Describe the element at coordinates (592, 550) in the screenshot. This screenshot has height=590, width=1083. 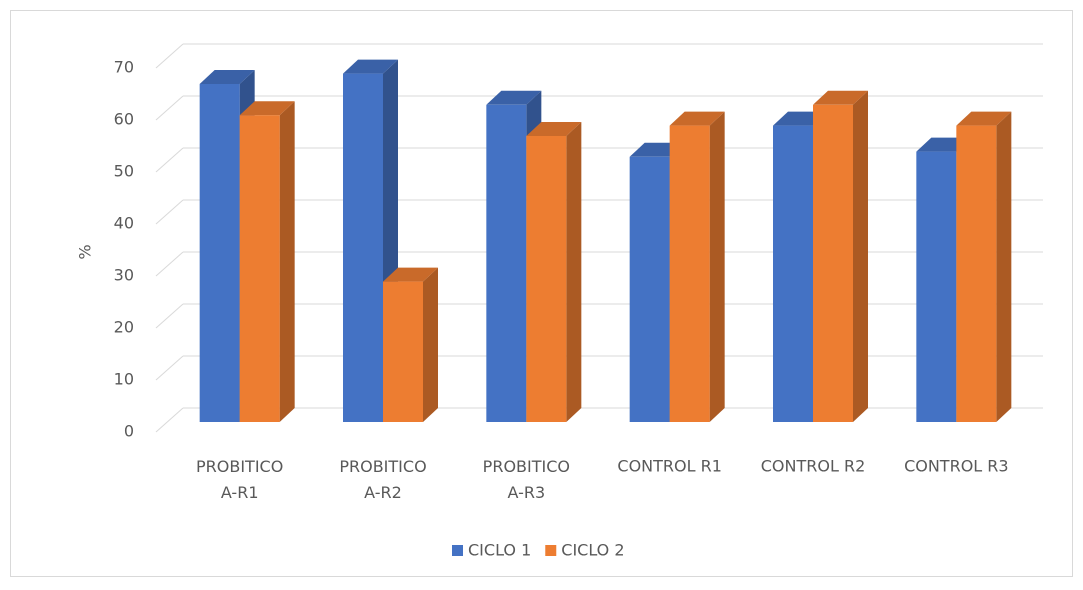
I see `legend-label: CICLO 2` at that location.